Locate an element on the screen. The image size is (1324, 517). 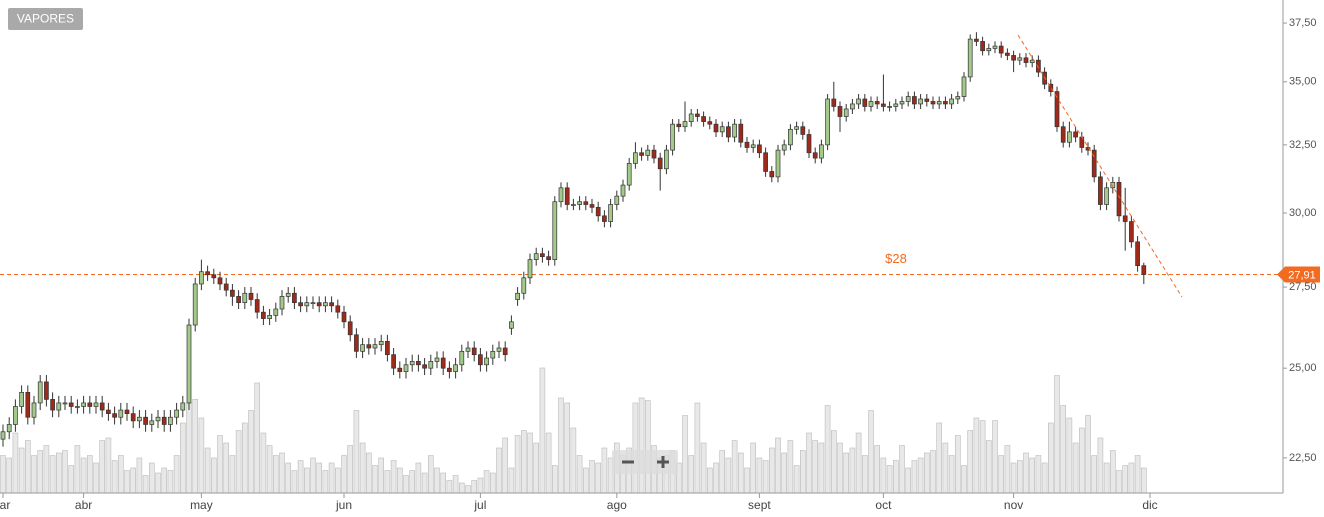
symbol-button: VAPORES is located at coordinates (45, 19).